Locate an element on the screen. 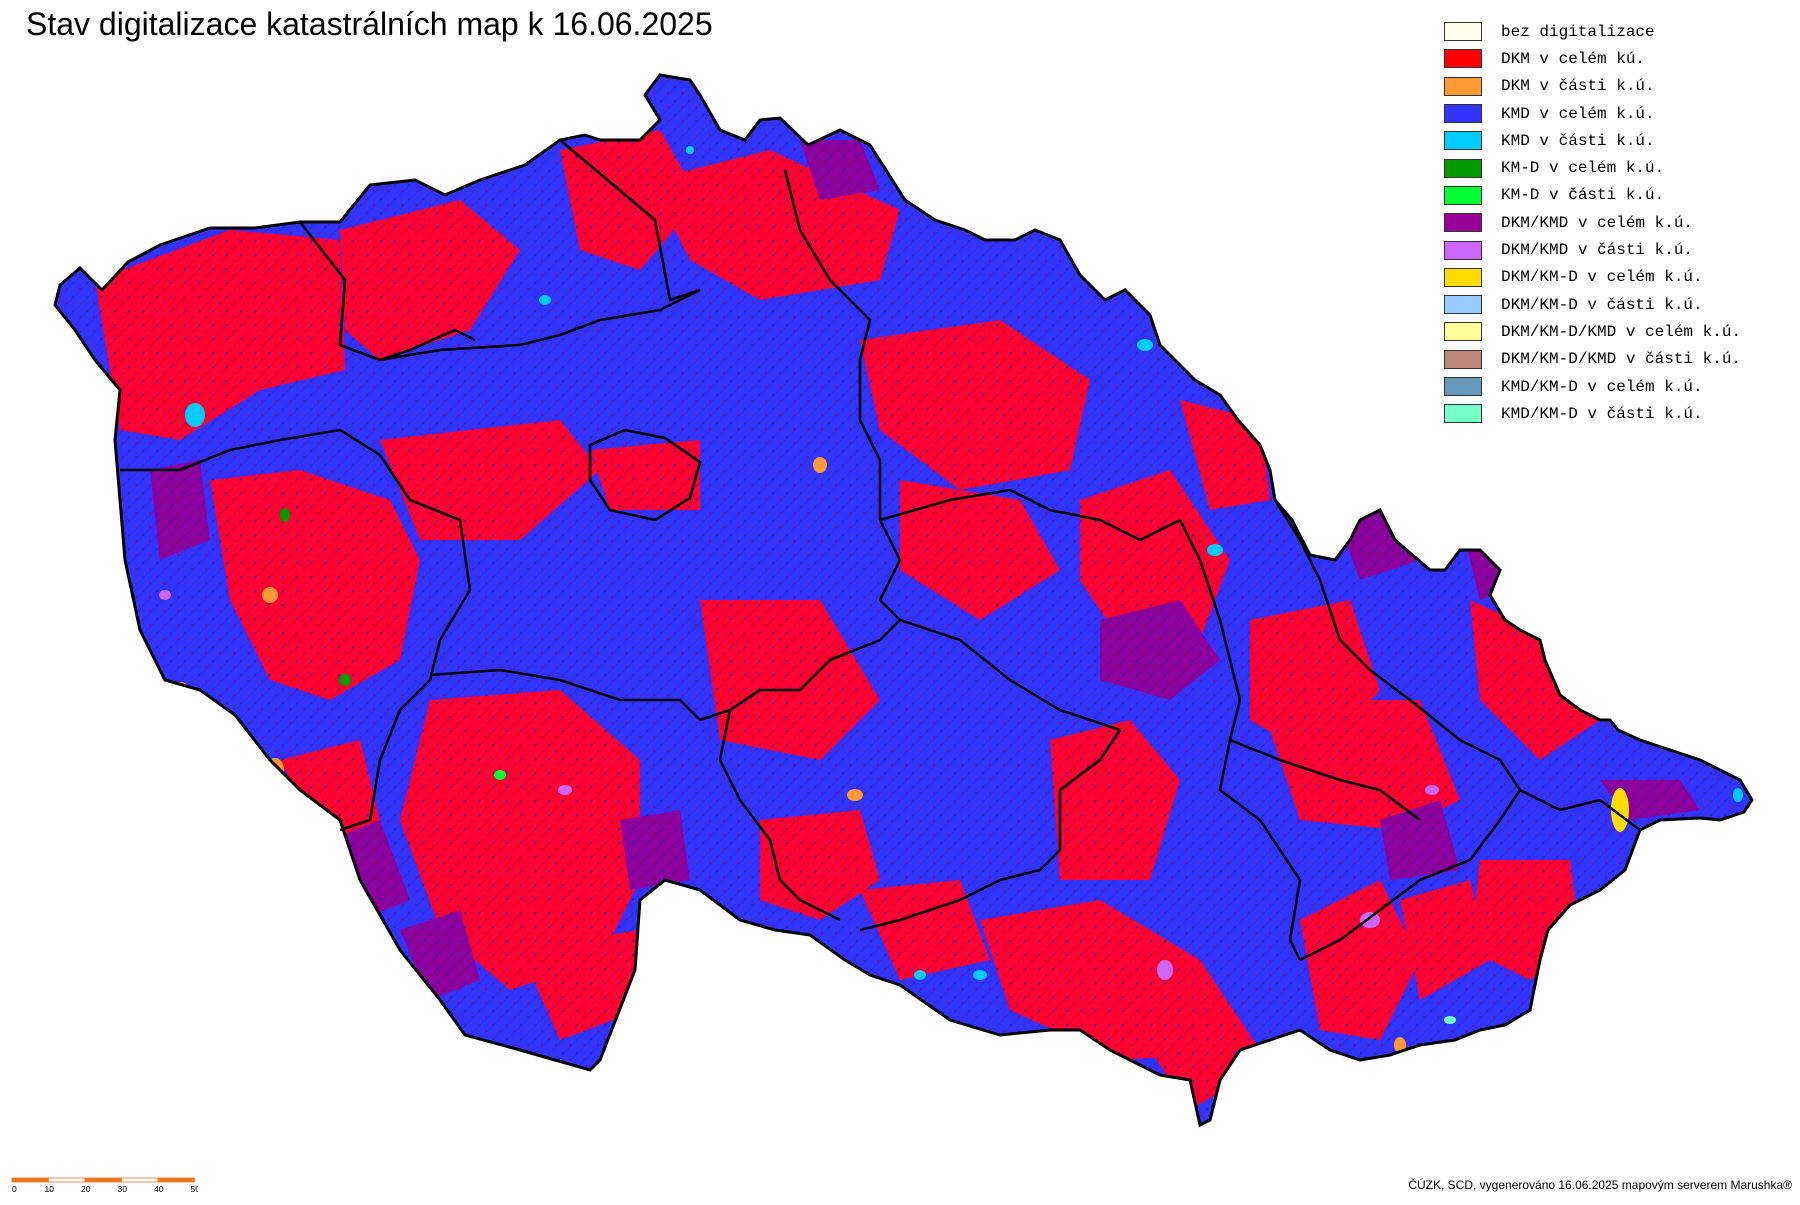 The image size is (1800, 1205). scale-tick-label: 40 is located at coordinates (159, 1189).